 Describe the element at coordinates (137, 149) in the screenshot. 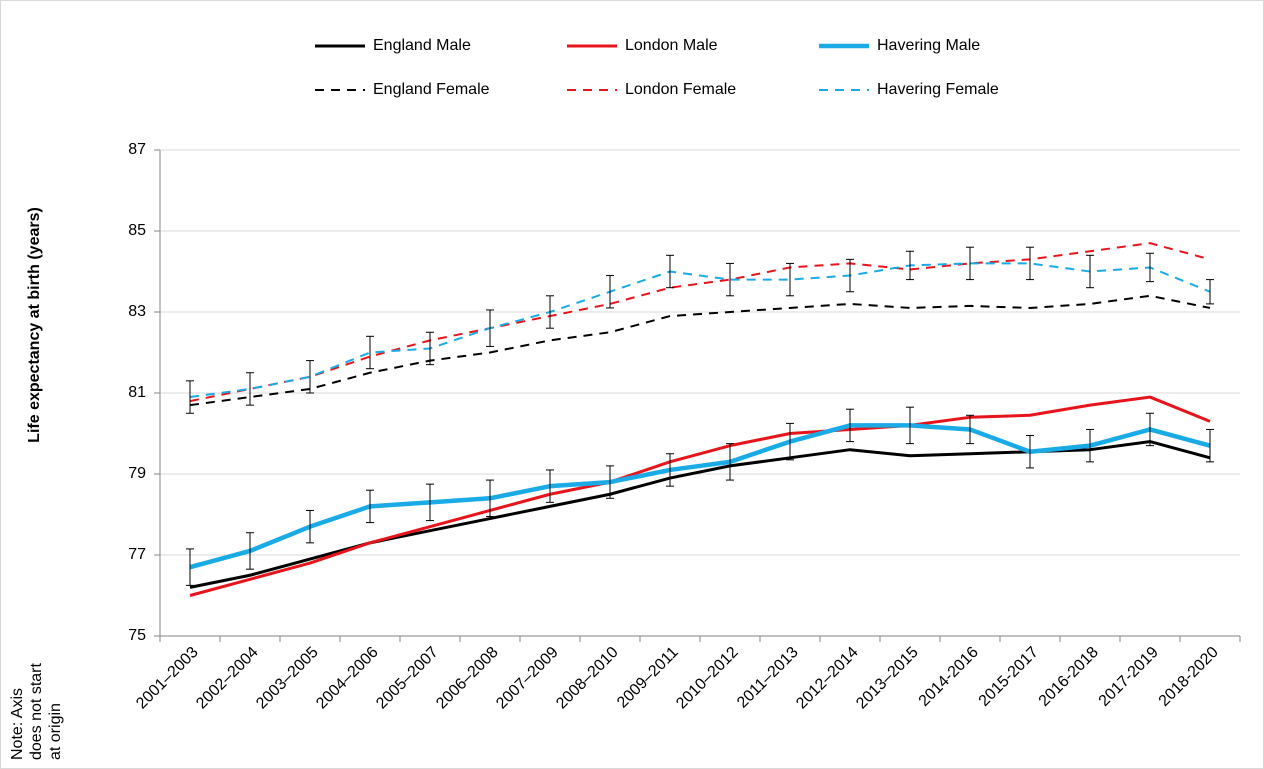

I see `y-tick-label: 87` at that location.